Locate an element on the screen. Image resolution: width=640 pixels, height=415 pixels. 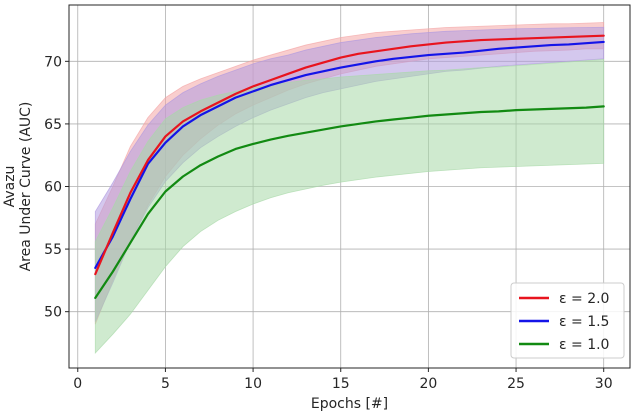
y-tick-label: 55 is located at coordinates (53, 250).